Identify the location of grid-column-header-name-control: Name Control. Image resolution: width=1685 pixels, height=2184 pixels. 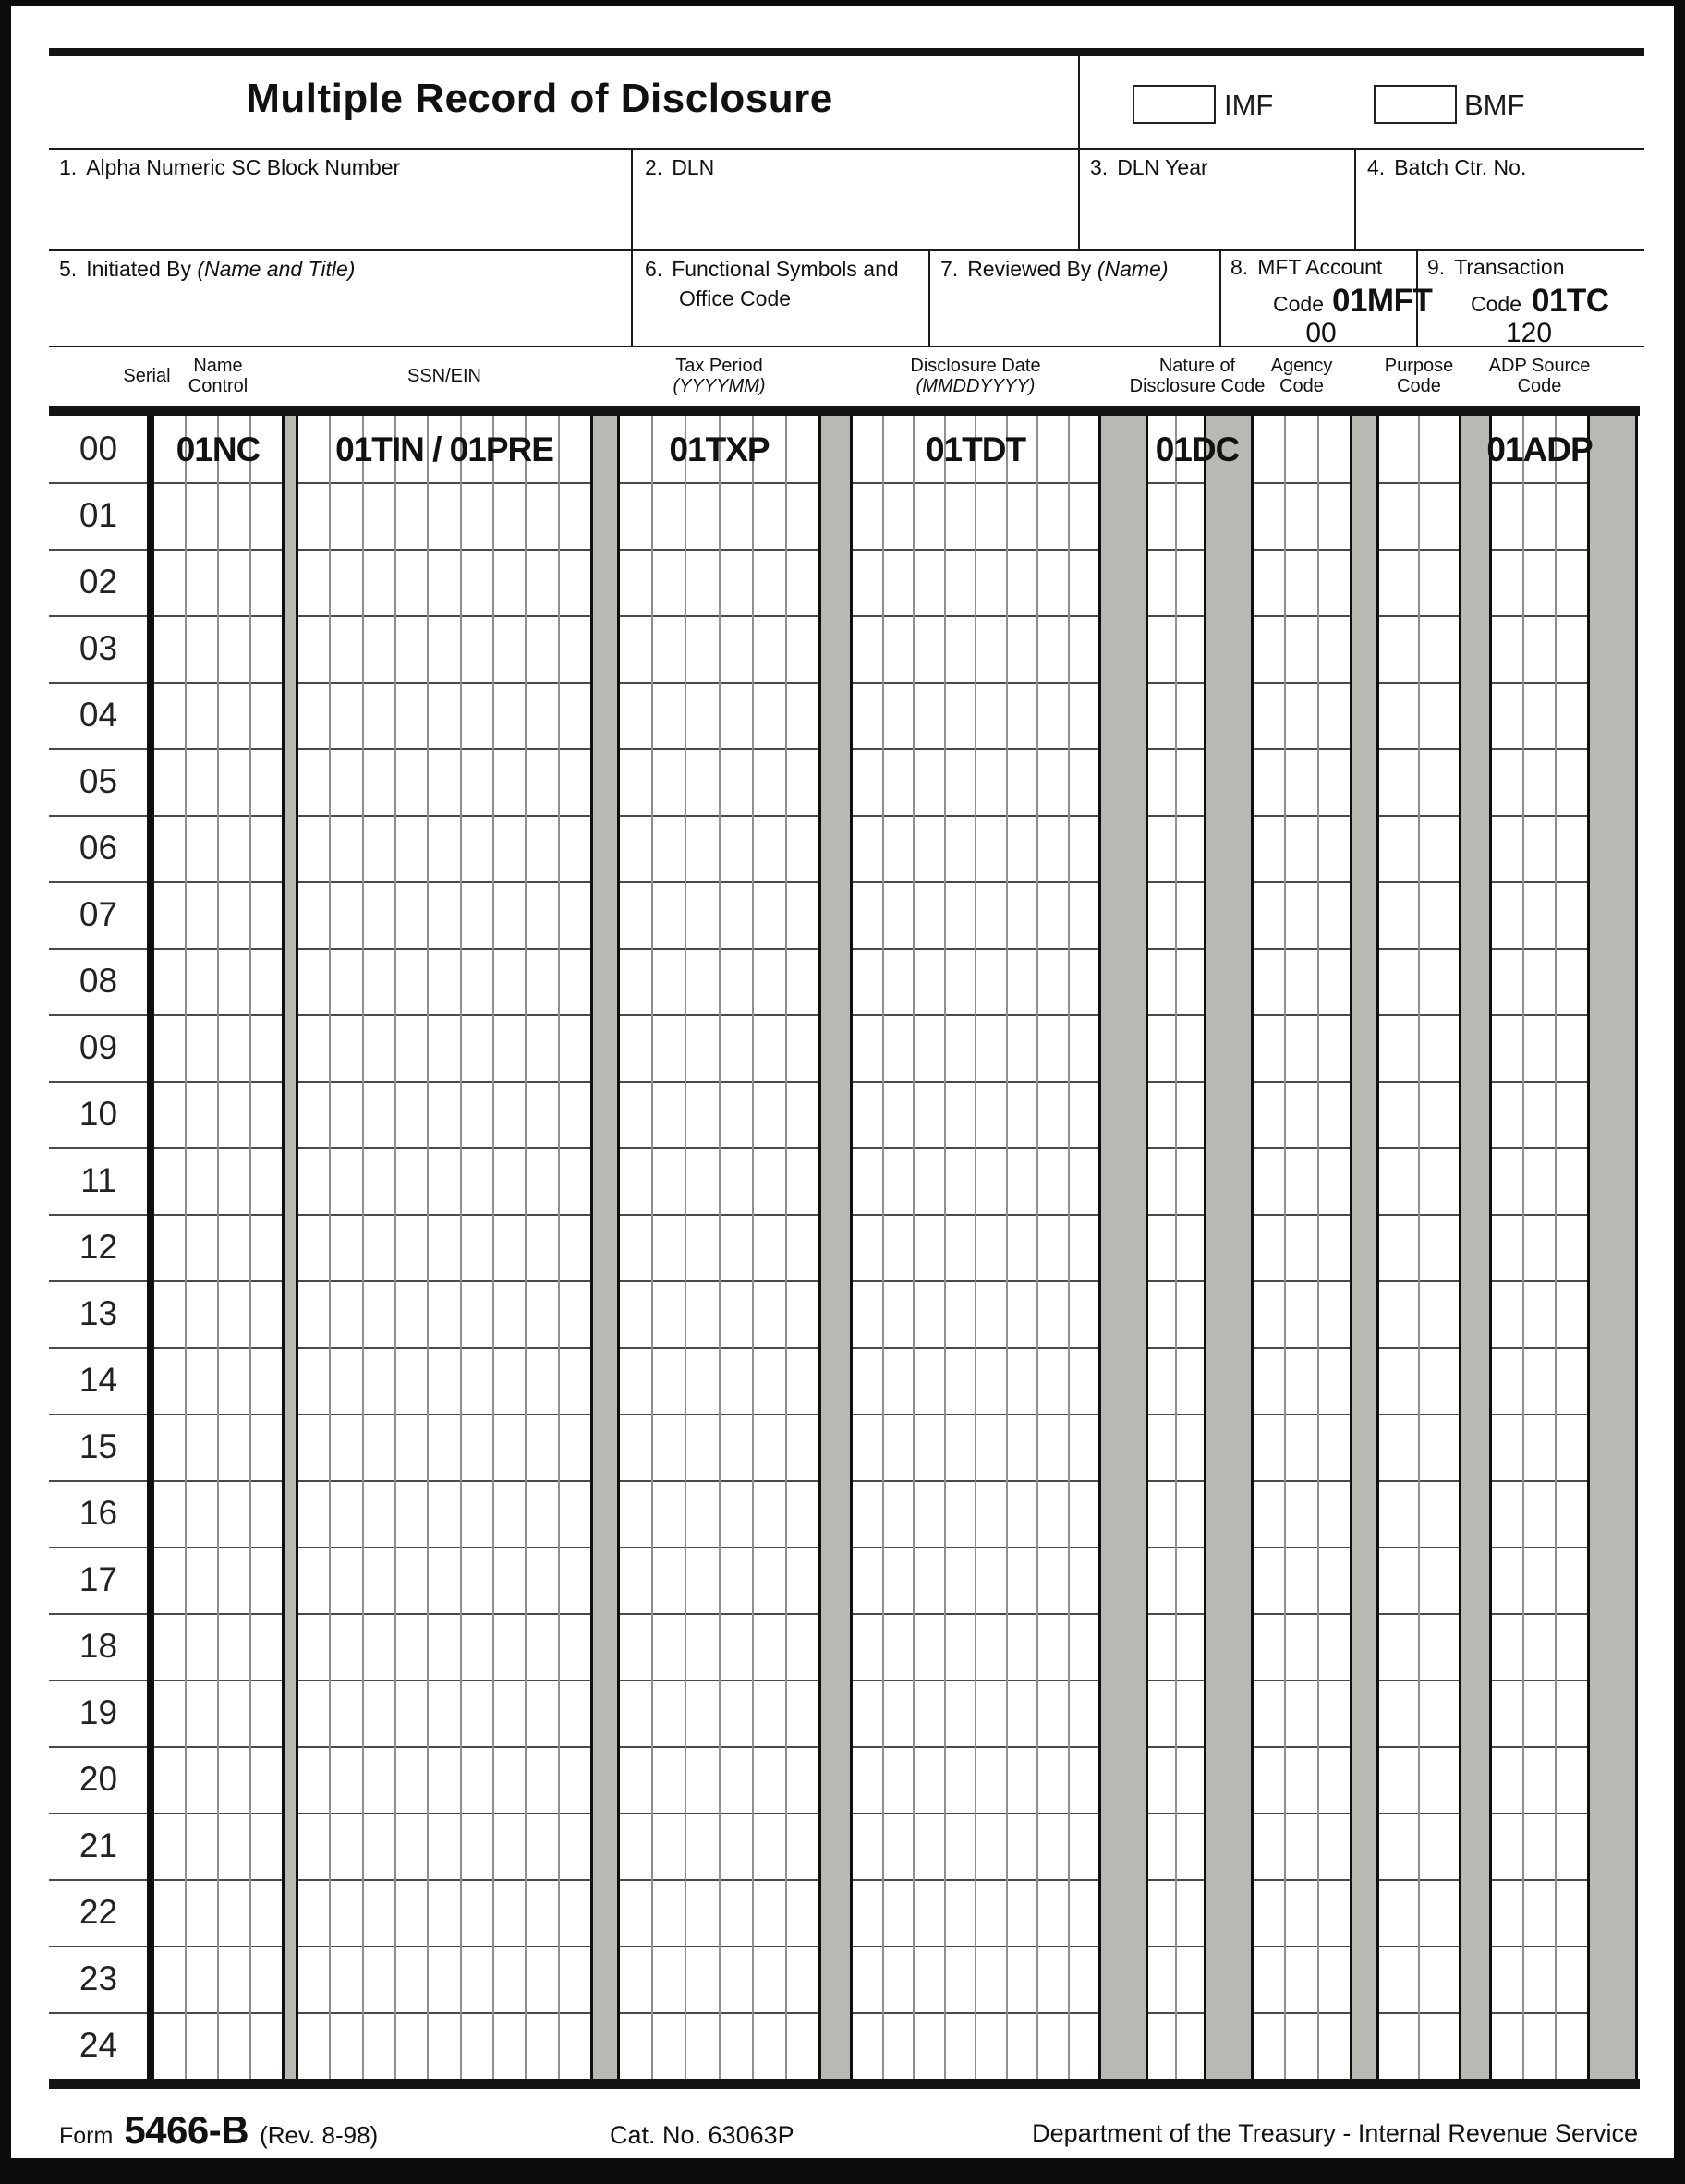
(218, 376).